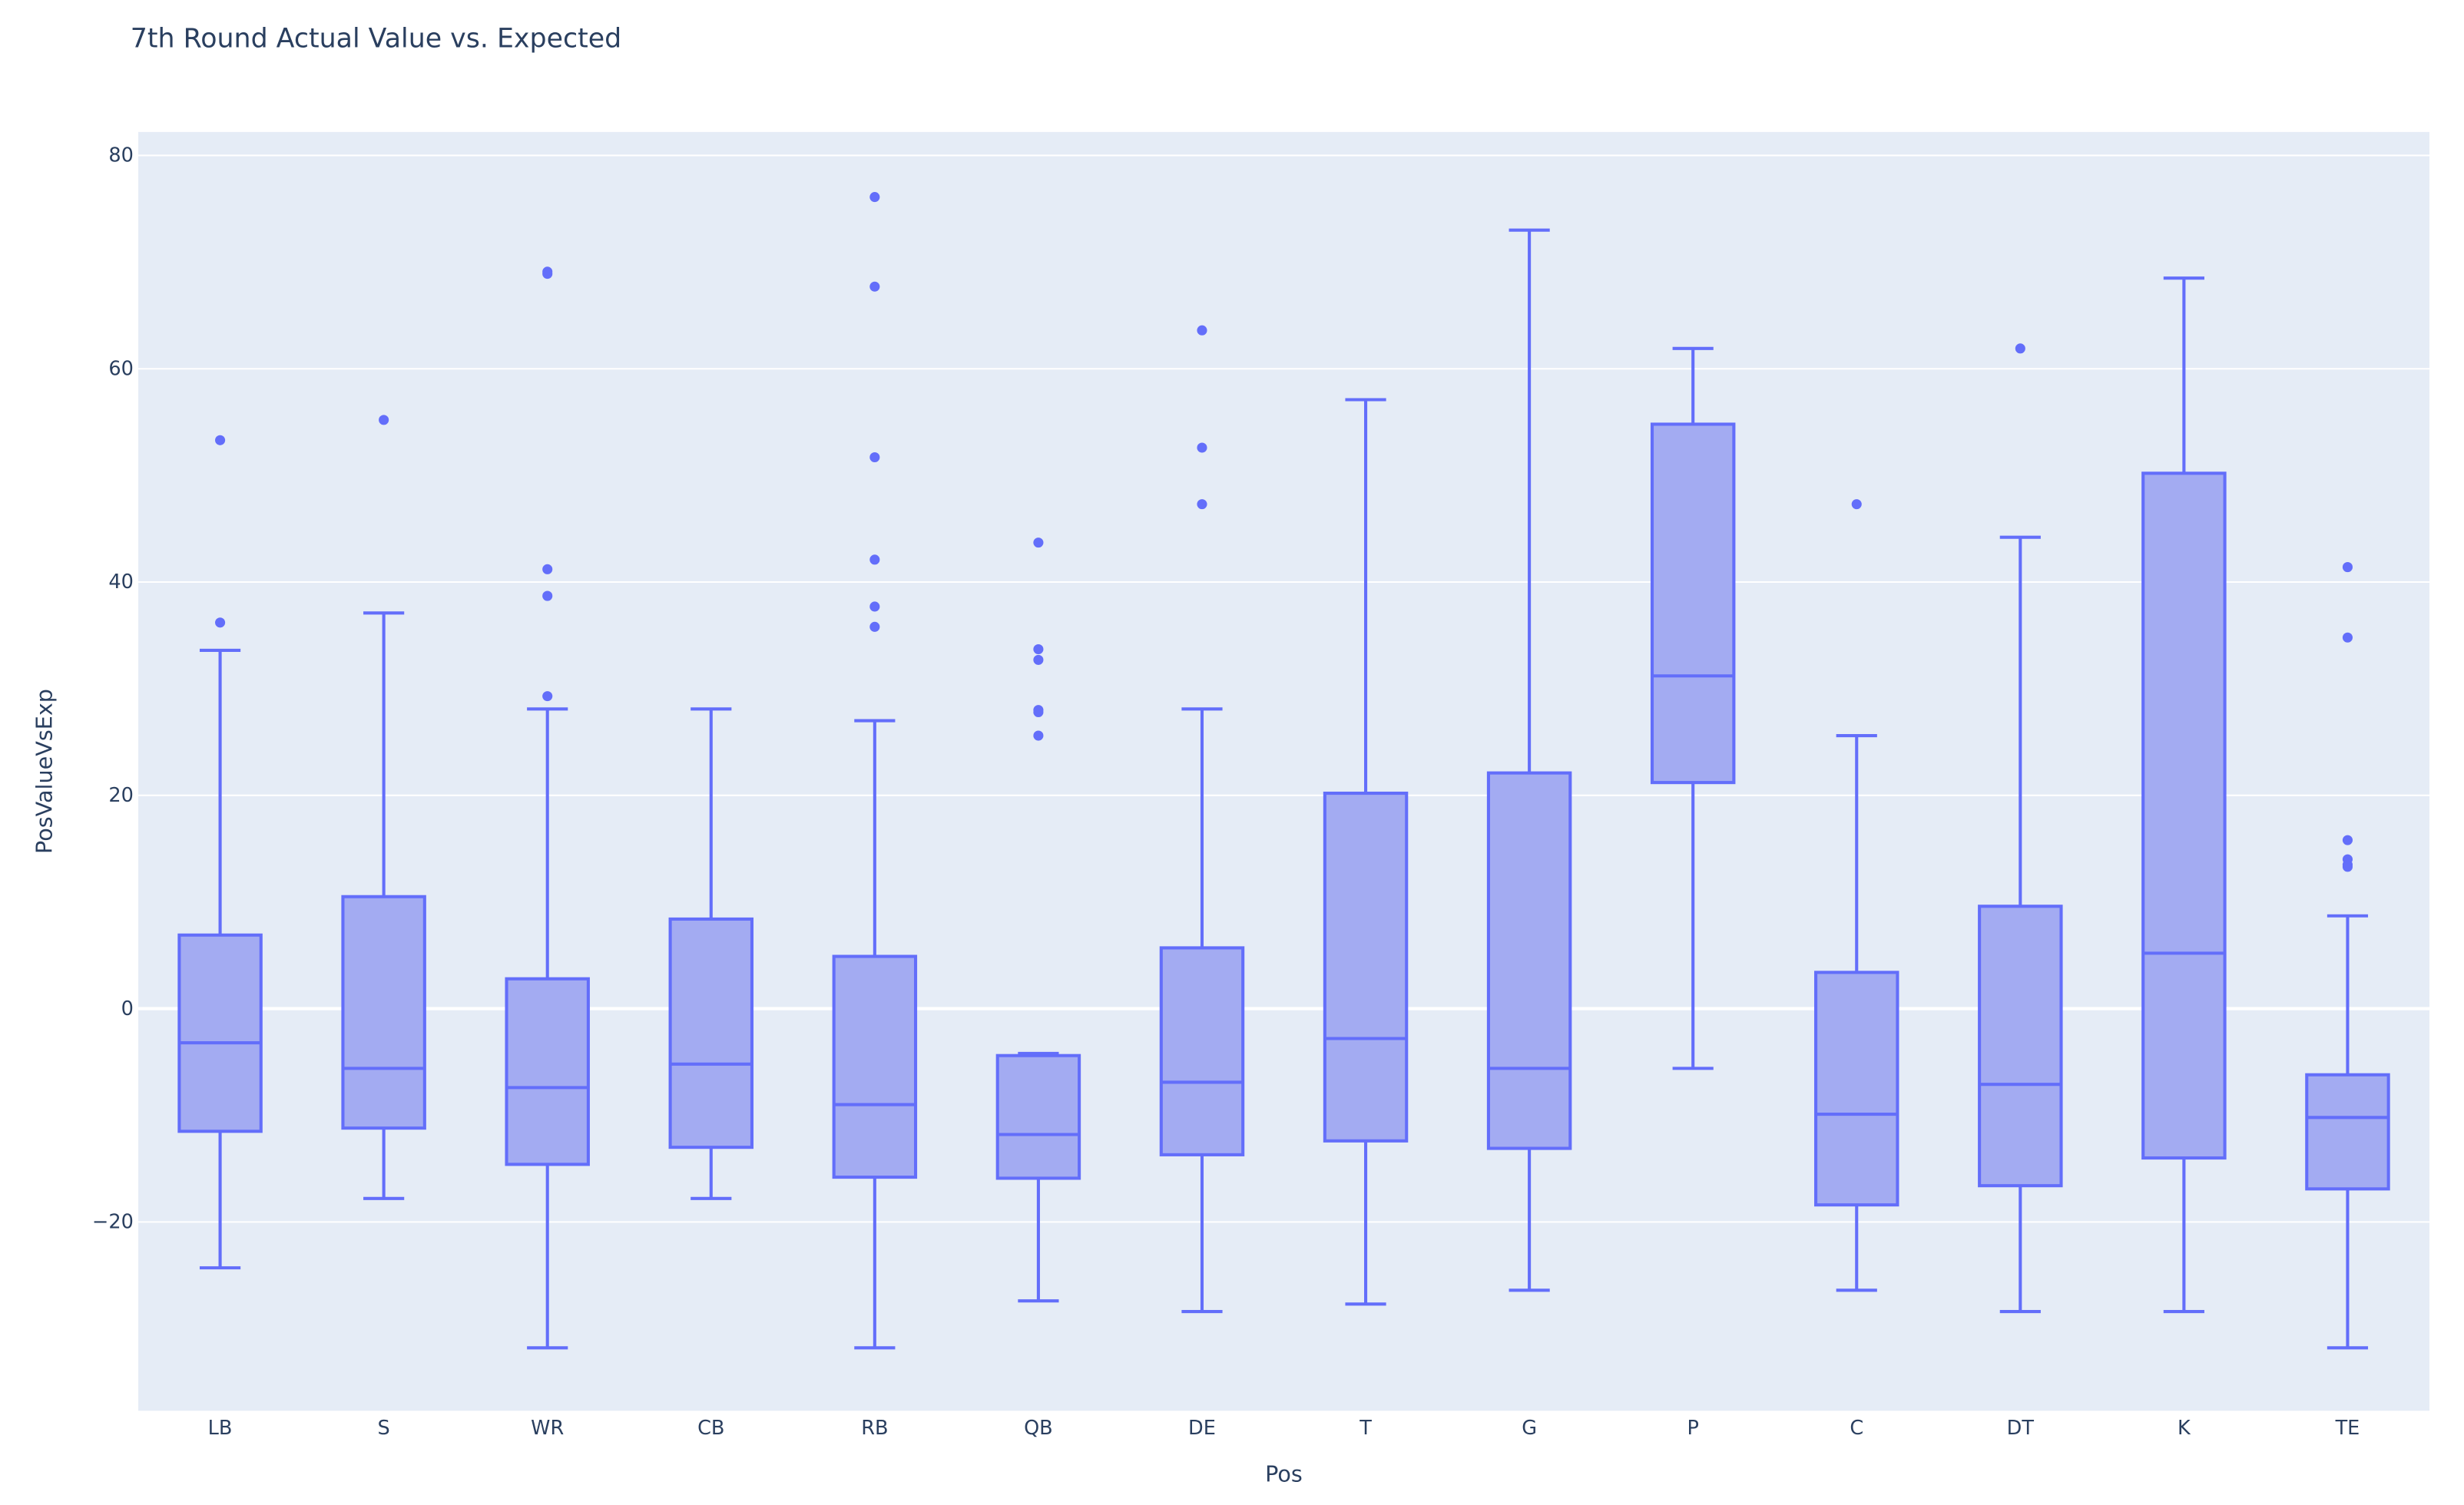  I want to click on box-g, so click(1529, 760).